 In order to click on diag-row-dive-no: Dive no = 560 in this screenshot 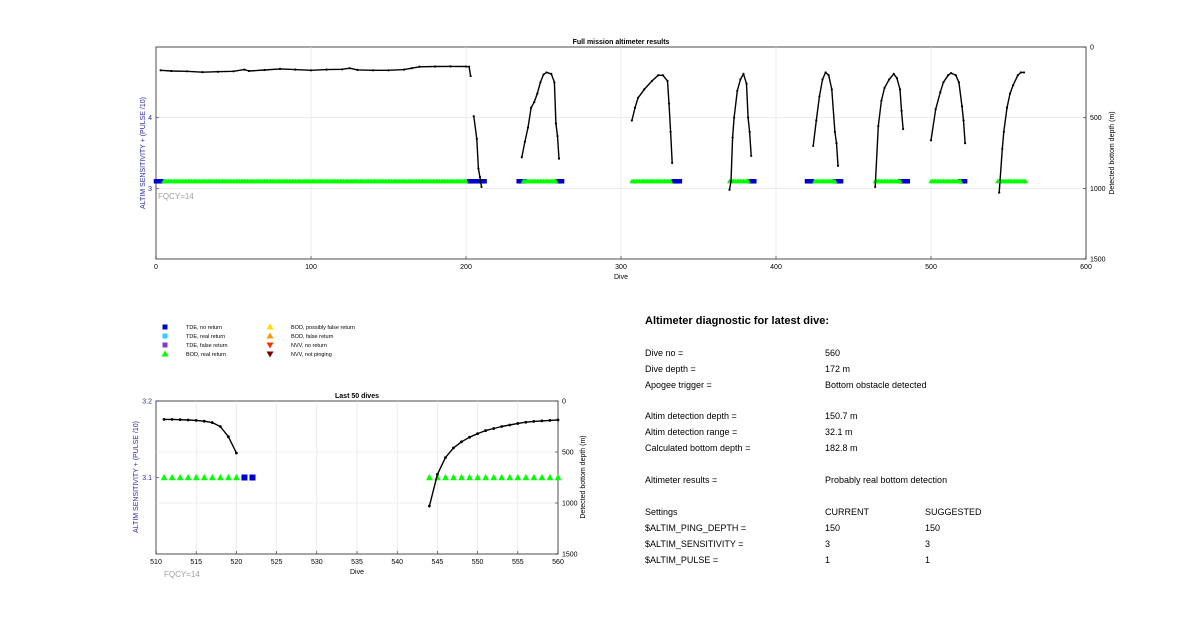, I will do `click(885, 355)`.